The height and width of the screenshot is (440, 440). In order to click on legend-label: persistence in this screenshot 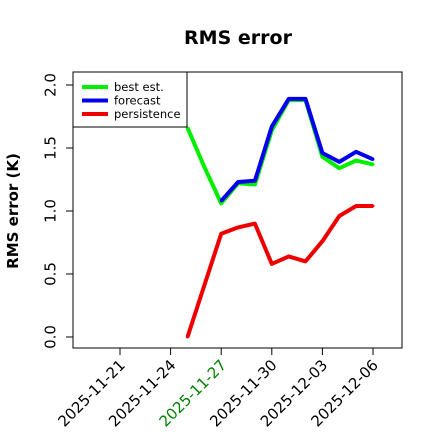, I will do `click(147, 114)`.